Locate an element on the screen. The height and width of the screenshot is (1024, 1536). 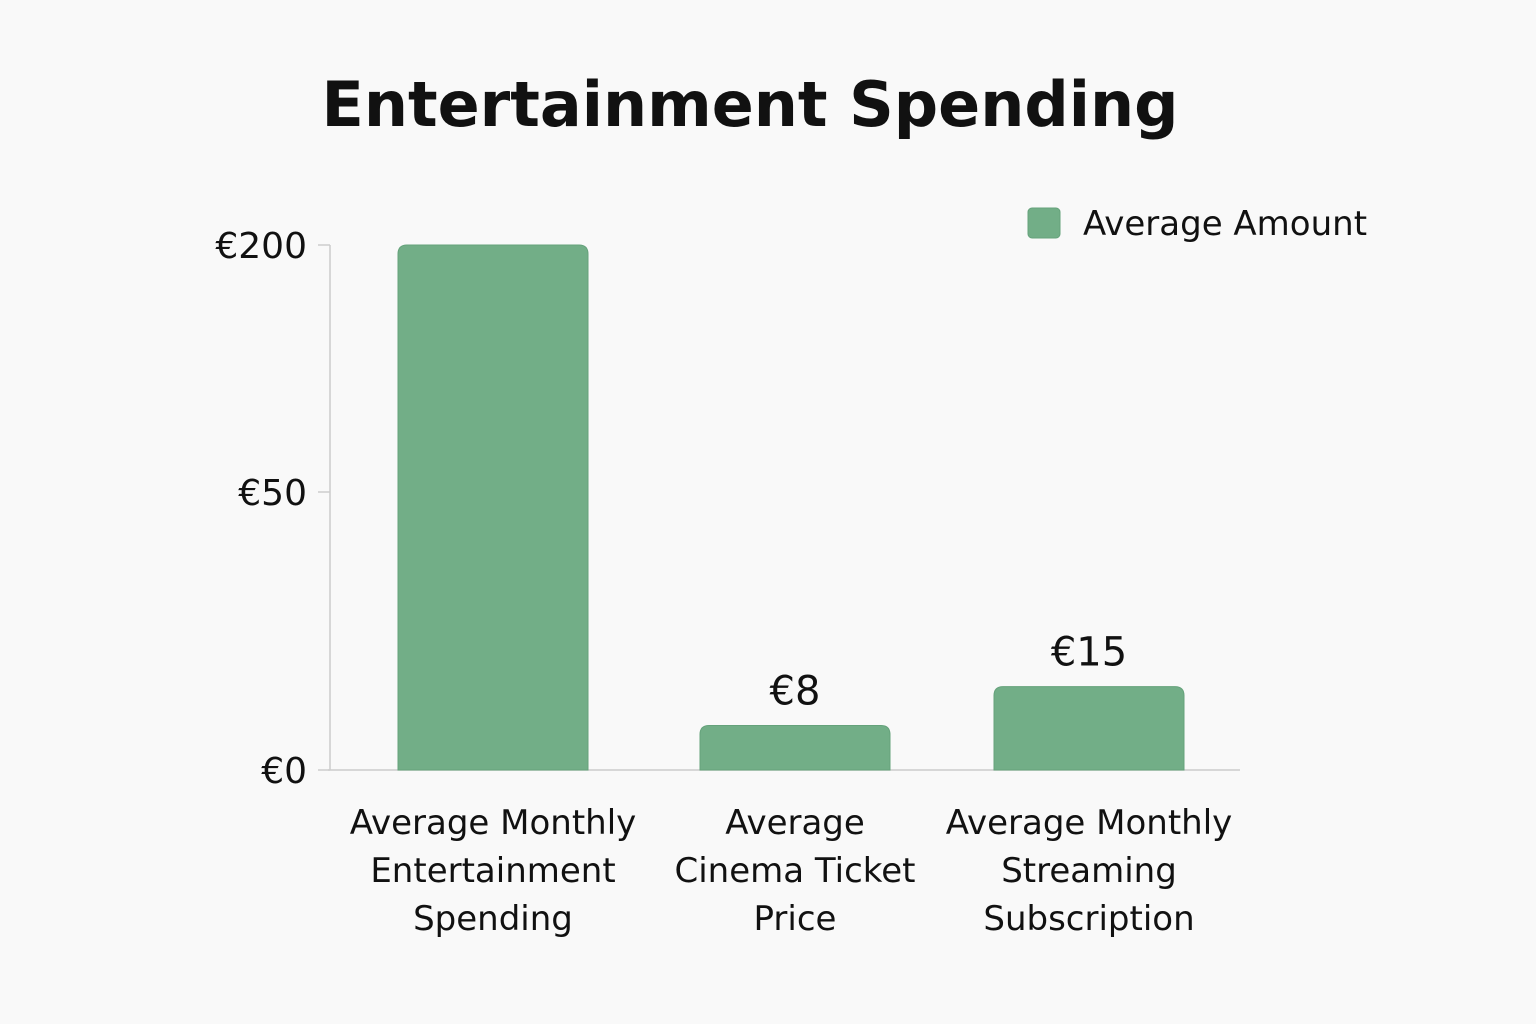
x-category-label: Average Monthly Streaming Subscription is located at coordinates (1089, 871).